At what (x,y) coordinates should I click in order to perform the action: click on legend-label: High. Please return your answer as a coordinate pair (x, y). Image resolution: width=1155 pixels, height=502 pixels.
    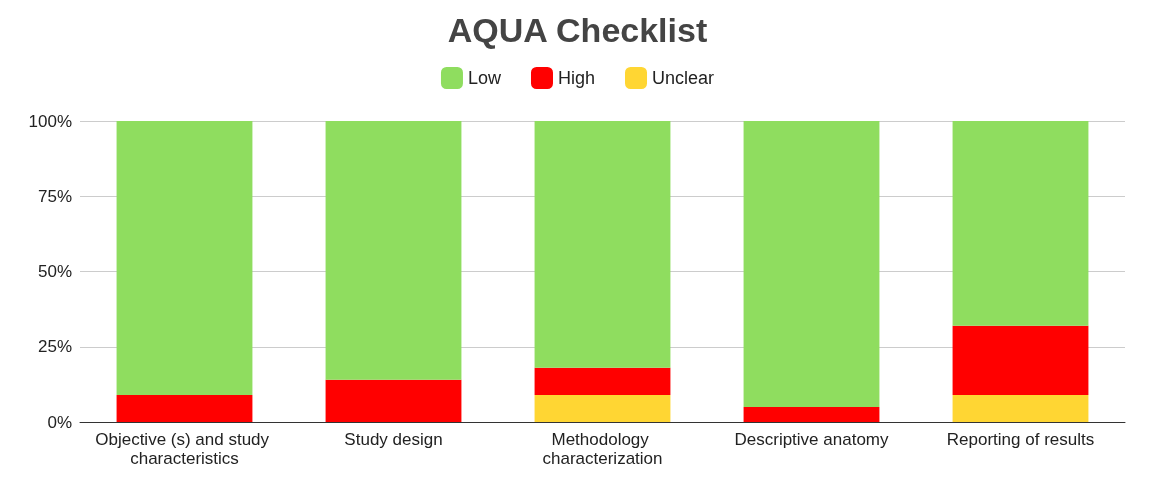
    Looking at the image, I should click on (576, 78).